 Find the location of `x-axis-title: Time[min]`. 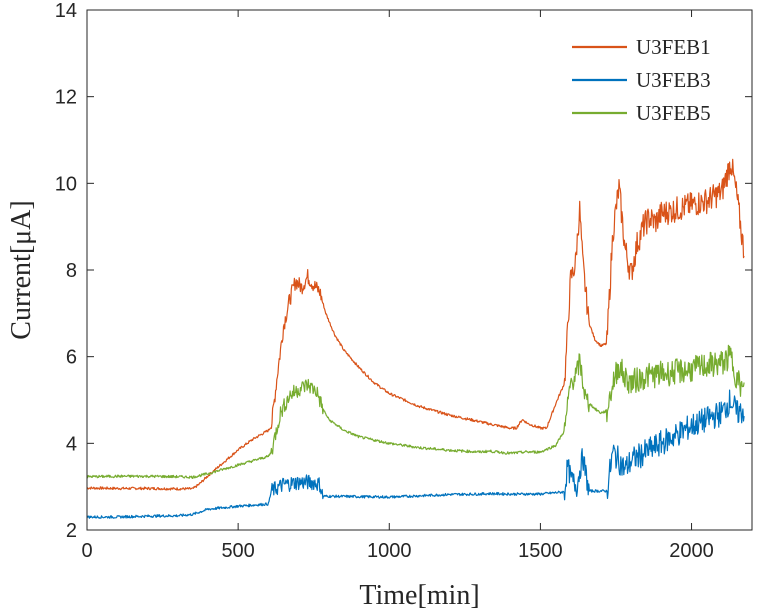

x-axis-title: Time[min] is located at coordinates (419, 595).